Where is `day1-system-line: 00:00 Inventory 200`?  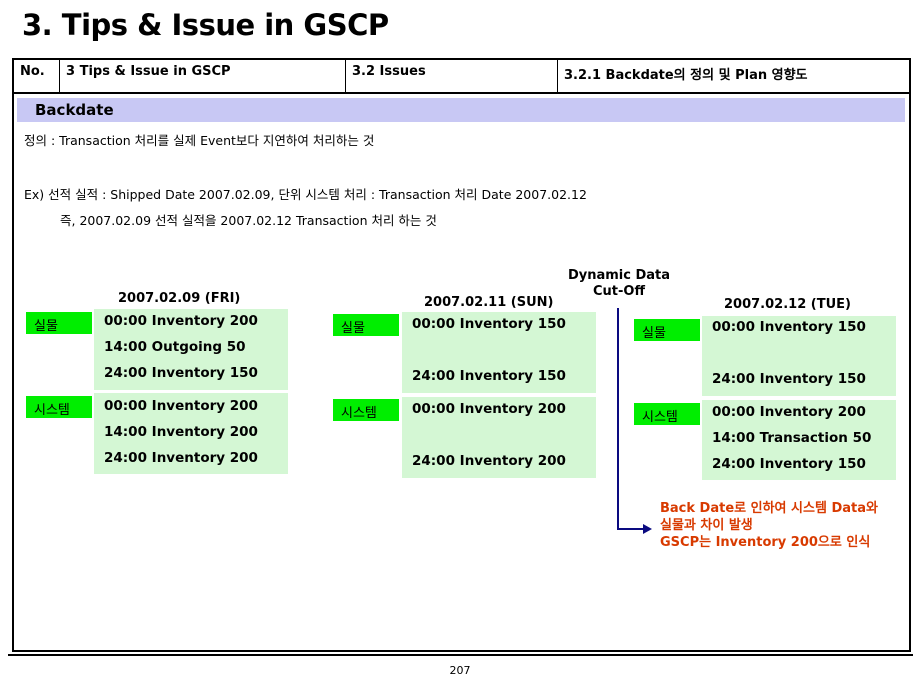
day1-system-line: 00:00 Inventory 200 is located at coordinates (181, 406).